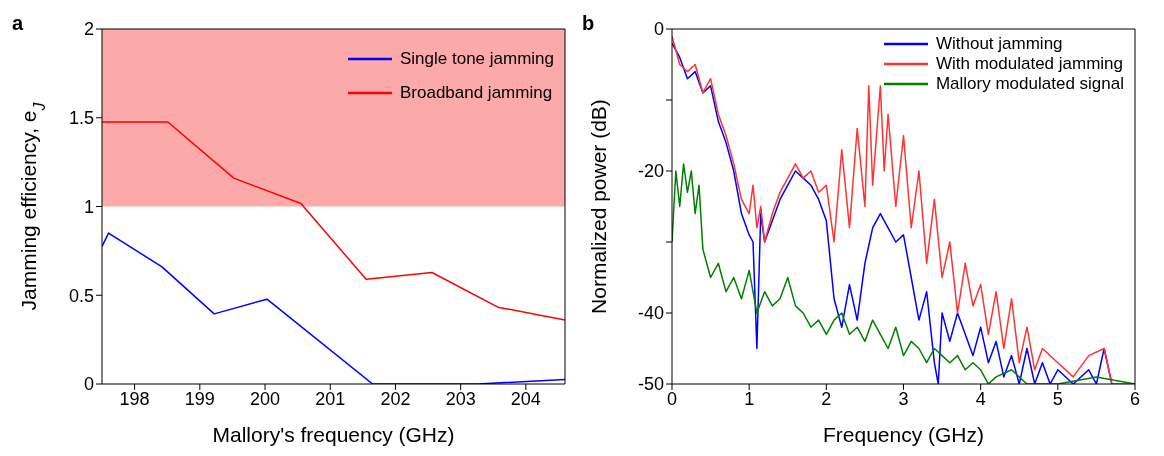  Describe the element at coordinates (650, 384) in the screenshot. I see `y-tick-label: -50` at that location.